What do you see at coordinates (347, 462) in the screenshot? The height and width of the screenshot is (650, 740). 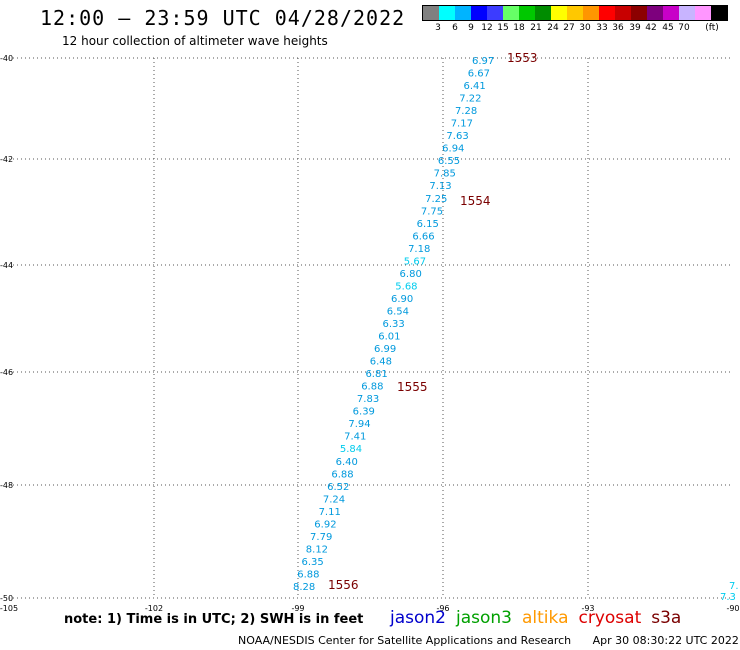 I see `swh-label: 6.40` at bounding box center [347, 462].